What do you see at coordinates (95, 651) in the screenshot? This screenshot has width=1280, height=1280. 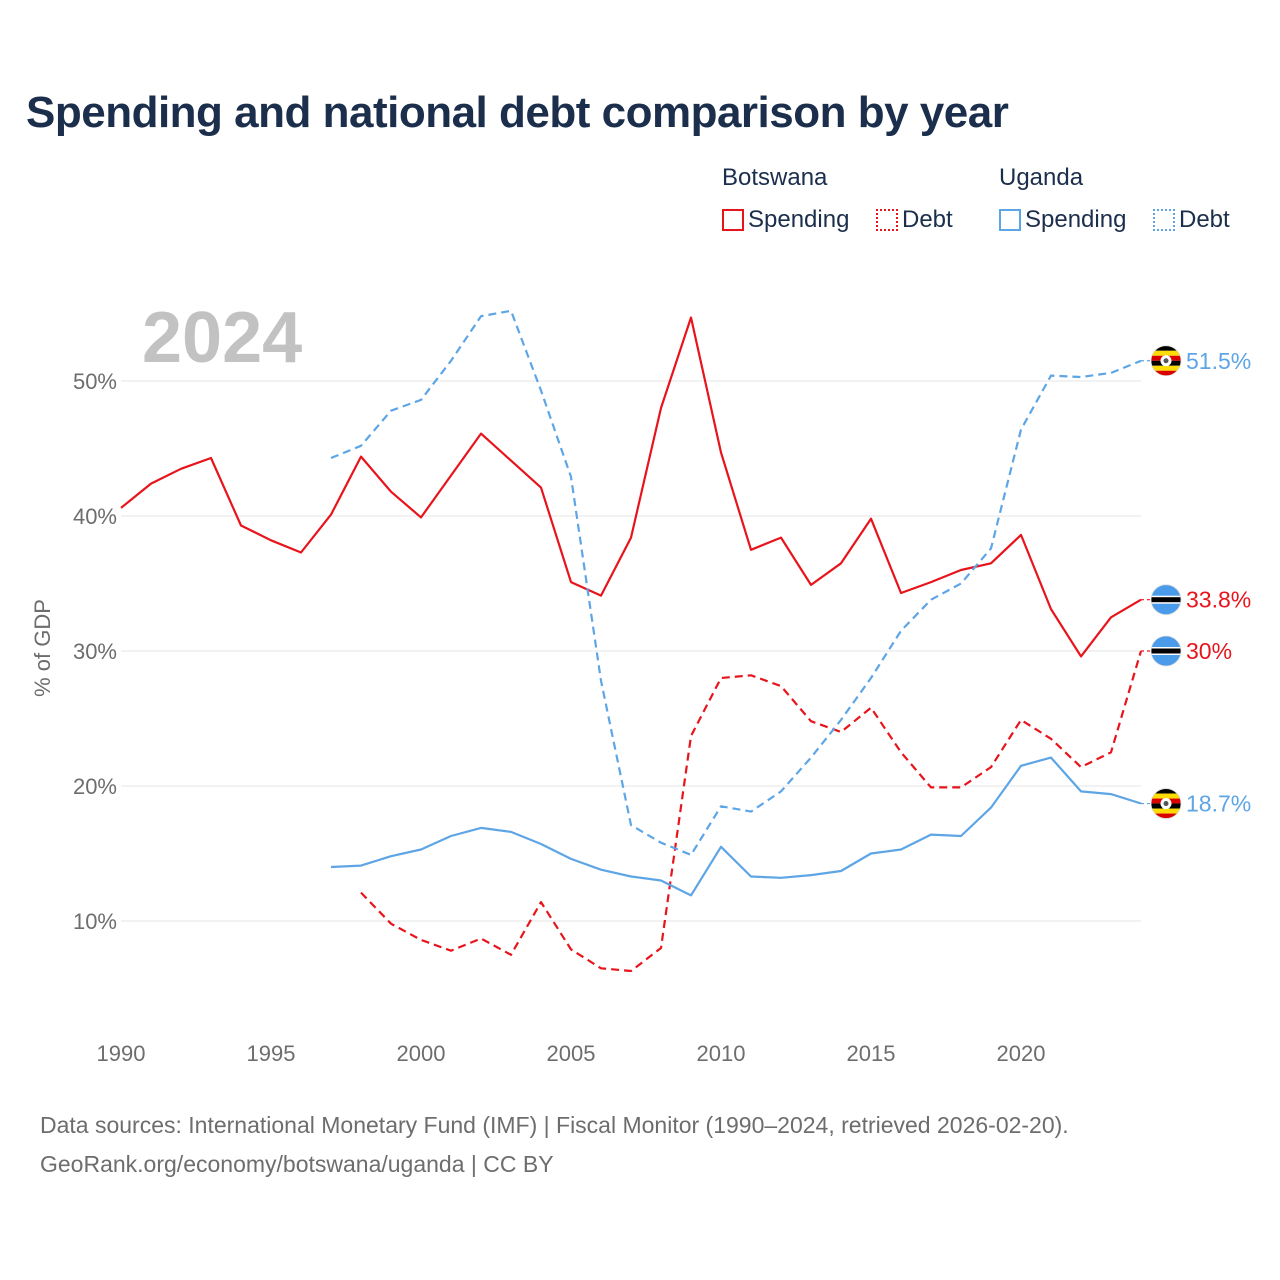 I see `y-tick-label: 30%` at bounding box center [95, 651].